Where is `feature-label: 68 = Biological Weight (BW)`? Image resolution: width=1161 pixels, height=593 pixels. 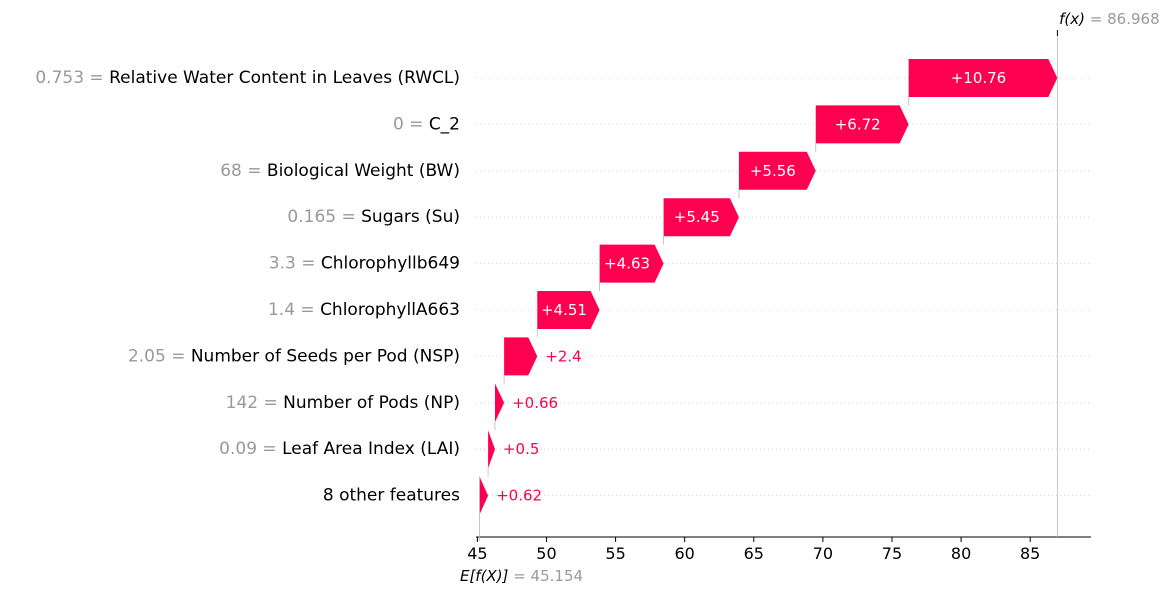 feature-label: 68 = Biological Weight (BW) is located at coordinates (340, 171).